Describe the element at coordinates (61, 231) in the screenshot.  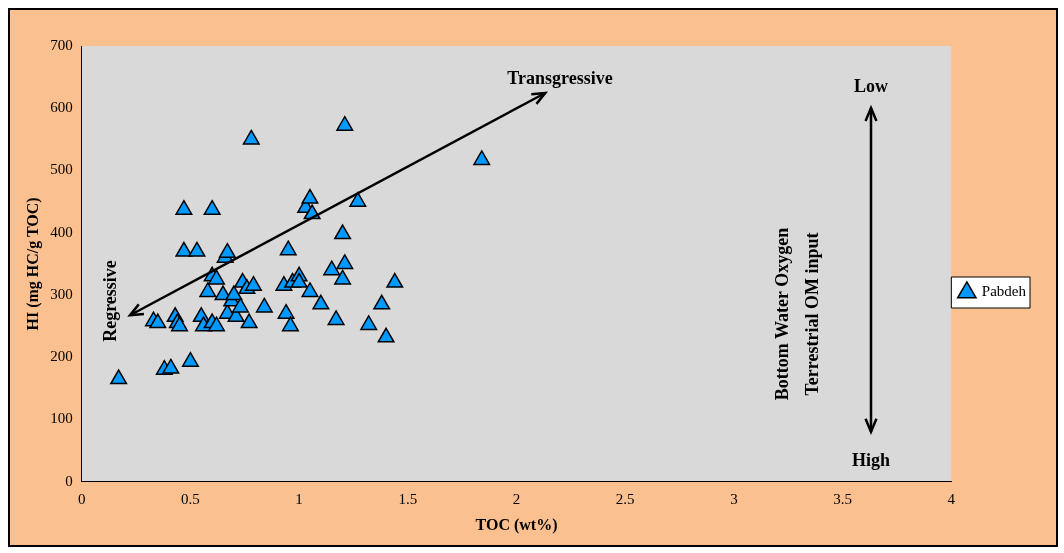
I see `y-tick-label: 400` at that location.